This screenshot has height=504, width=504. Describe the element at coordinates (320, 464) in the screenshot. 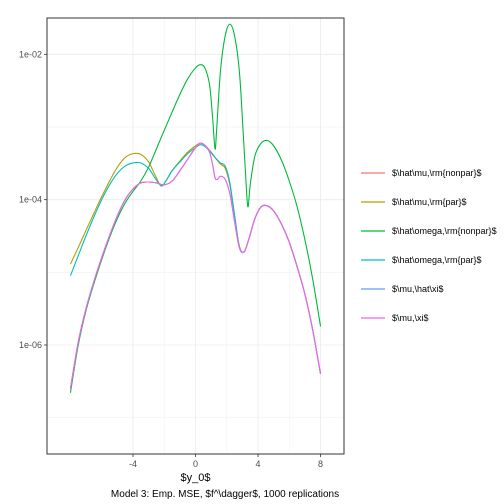

I see `x-tick-label: 8` at that location.